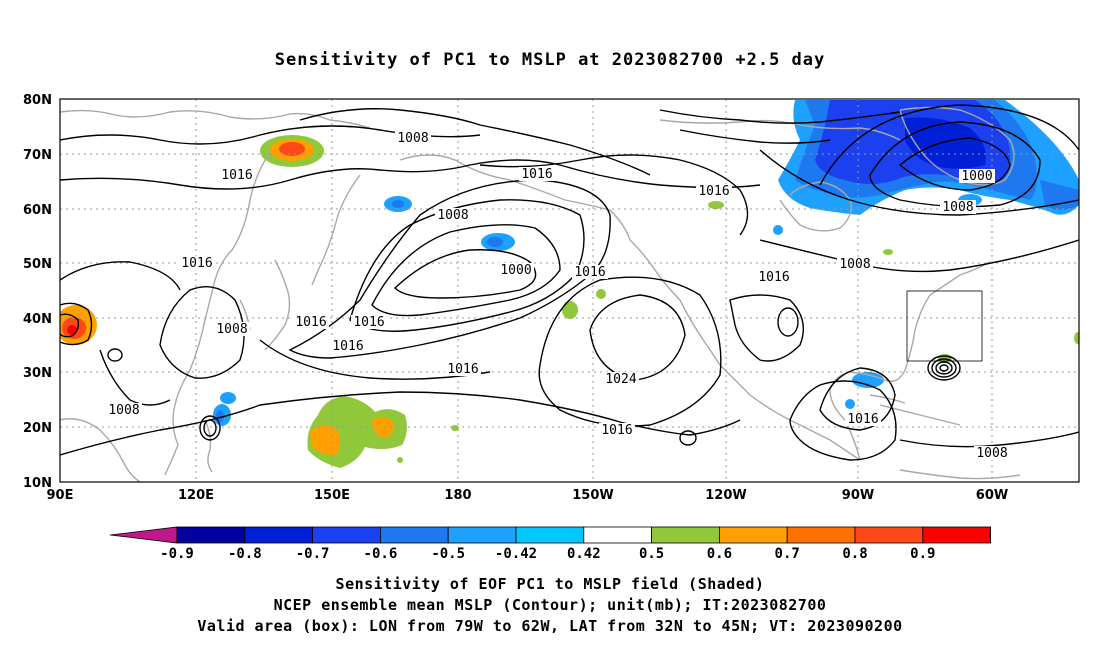 This screenshot has height=650, width=1100. Describe the element at coordinates (850, 404) in the screenshot. I see `shade-blob-gulf-small` at that location.